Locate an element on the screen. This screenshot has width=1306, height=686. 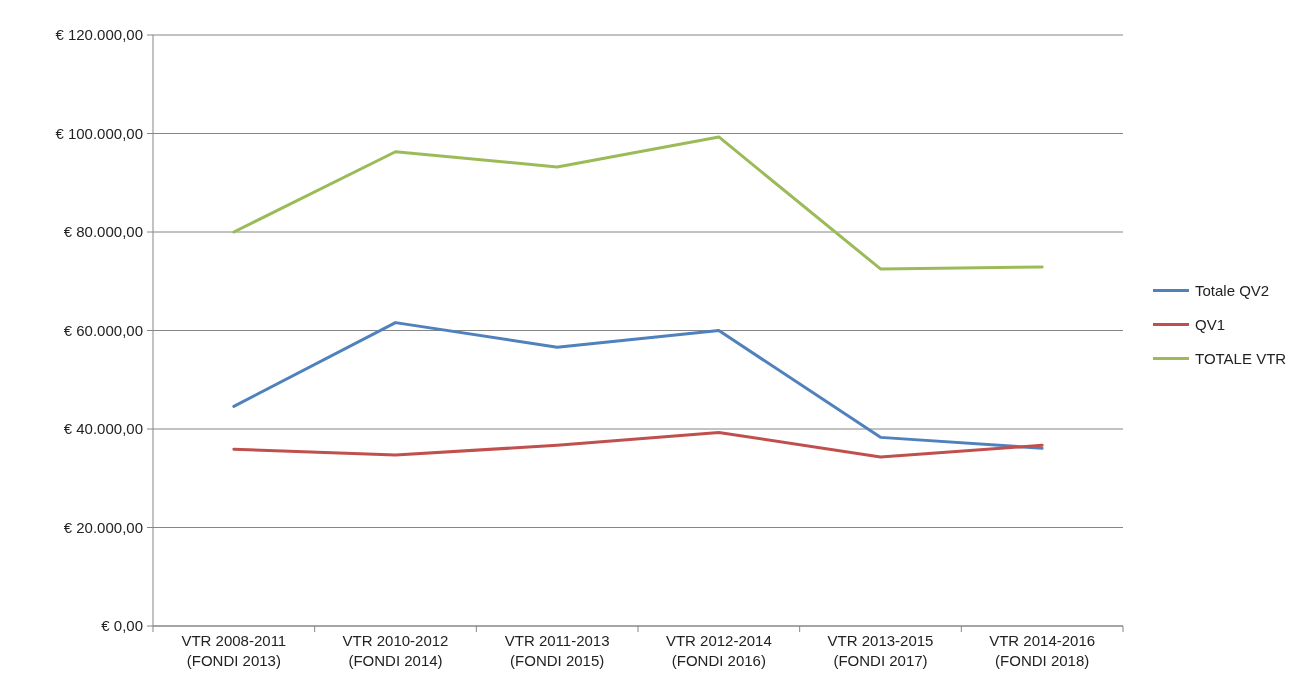
y-tick-label: € 120.000,00 is located at coordinates (99, 35).